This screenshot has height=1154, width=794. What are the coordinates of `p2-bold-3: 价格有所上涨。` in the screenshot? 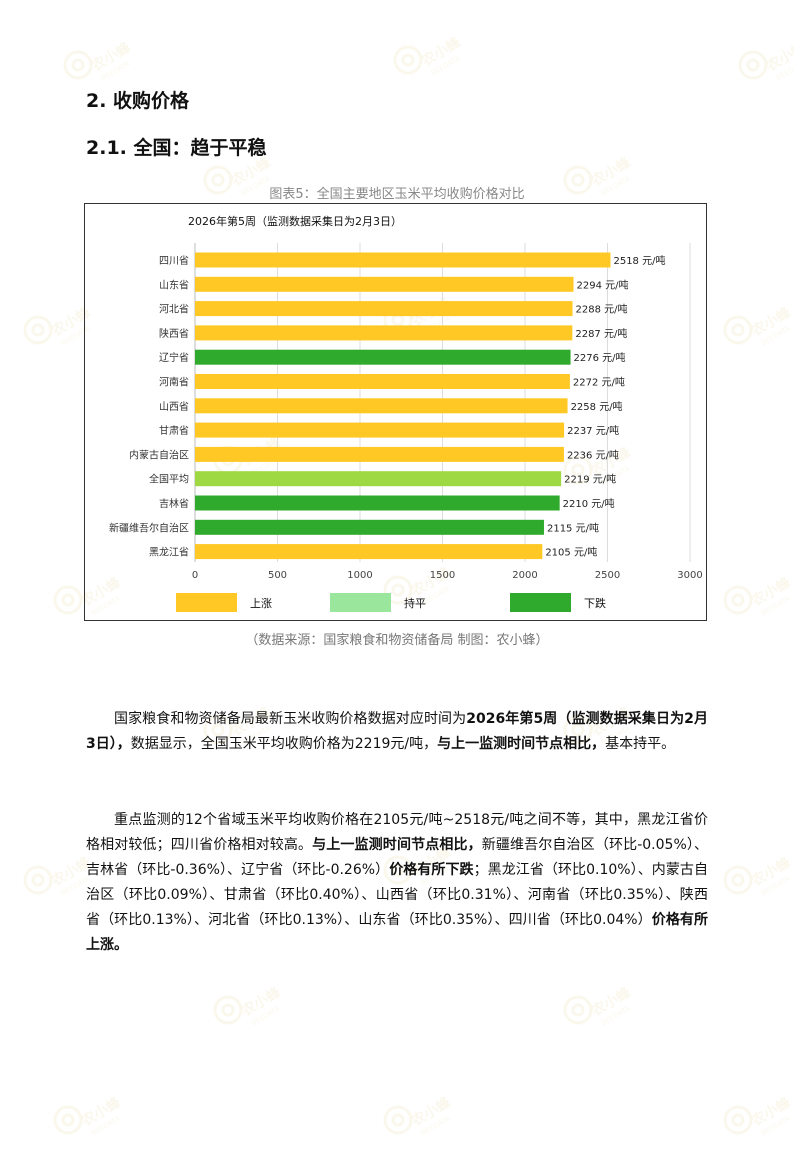 It's located at (397, 932).